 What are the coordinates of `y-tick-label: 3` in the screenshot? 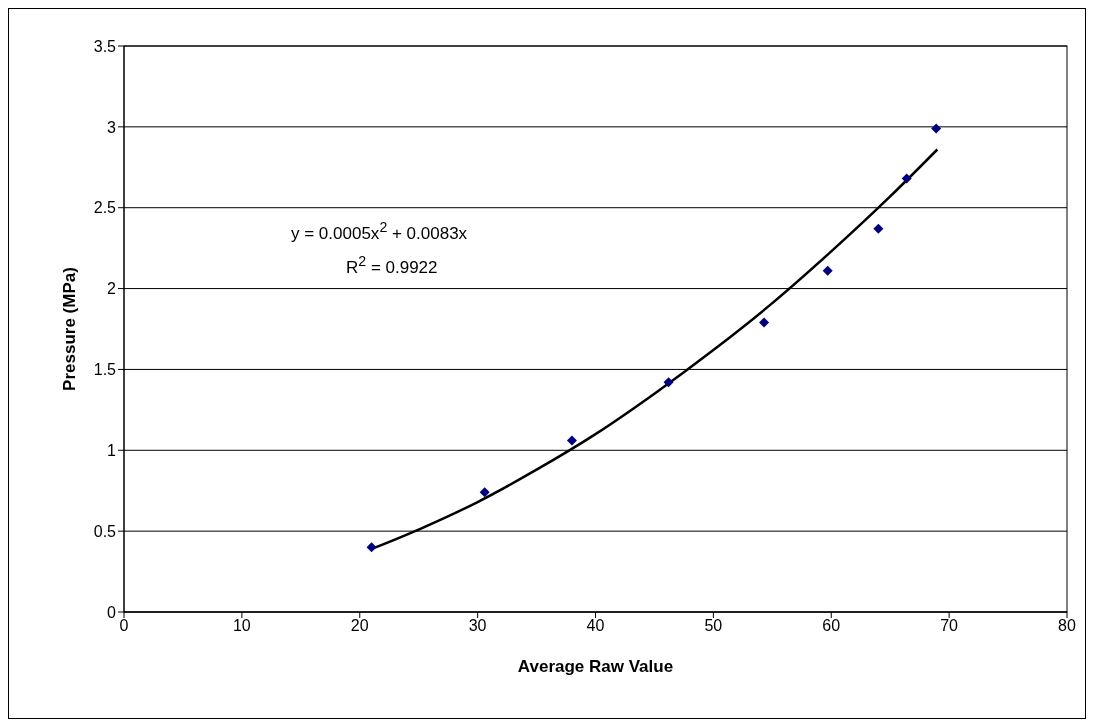 It's located at (112, 127).